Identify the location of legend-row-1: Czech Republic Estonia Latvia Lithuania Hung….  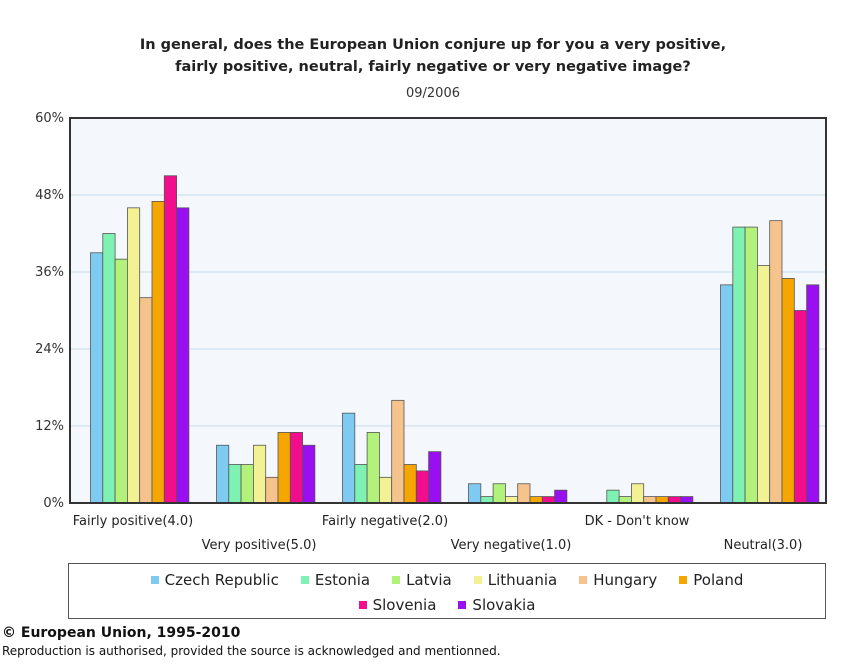
(447, 580).